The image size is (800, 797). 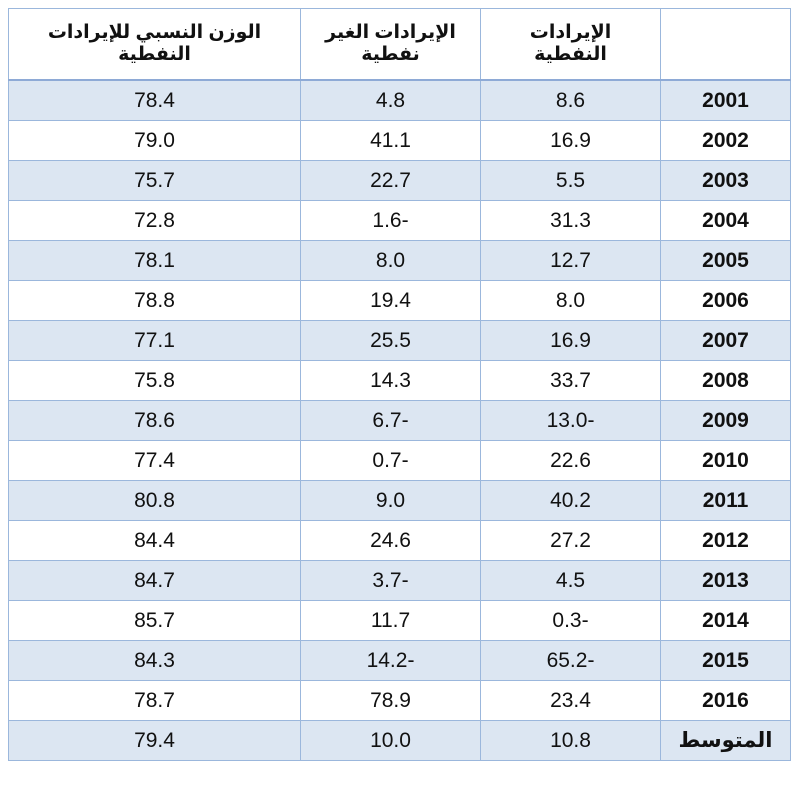 I want to click on cell: -13.0, so click(x=570, y=420).